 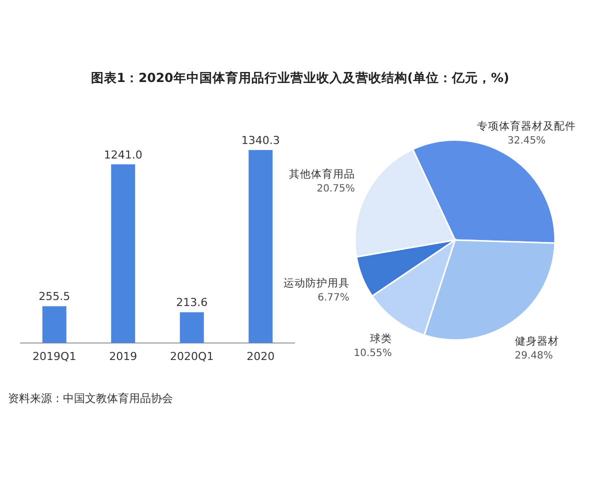 What do you see at coordinates (526, 125) in the screenshot?
I see `slice-label: 专项体育器材及配件` at bounding box center [526, 125].